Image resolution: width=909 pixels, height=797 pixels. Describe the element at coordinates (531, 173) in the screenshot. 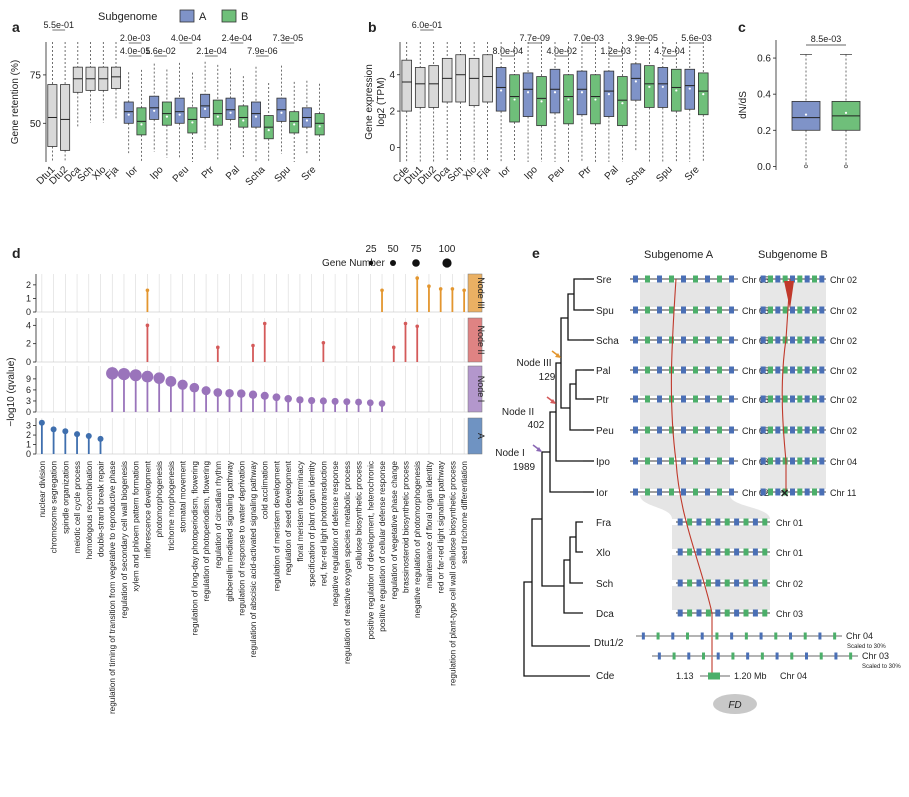

I see `x-label-Ipo: Ipo` at that location.